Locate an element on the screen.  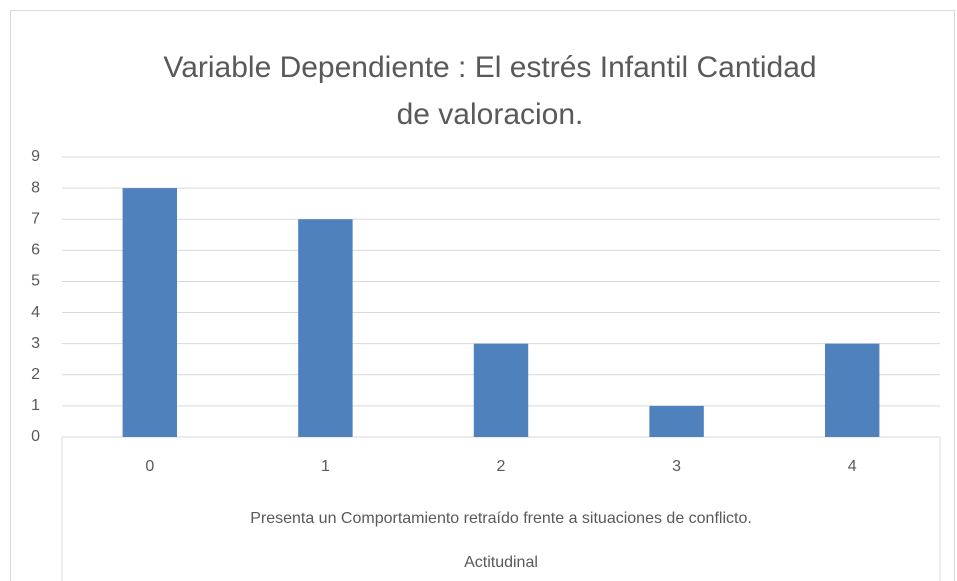
x-tick-label: 3 is located at coordinates (676, 466).